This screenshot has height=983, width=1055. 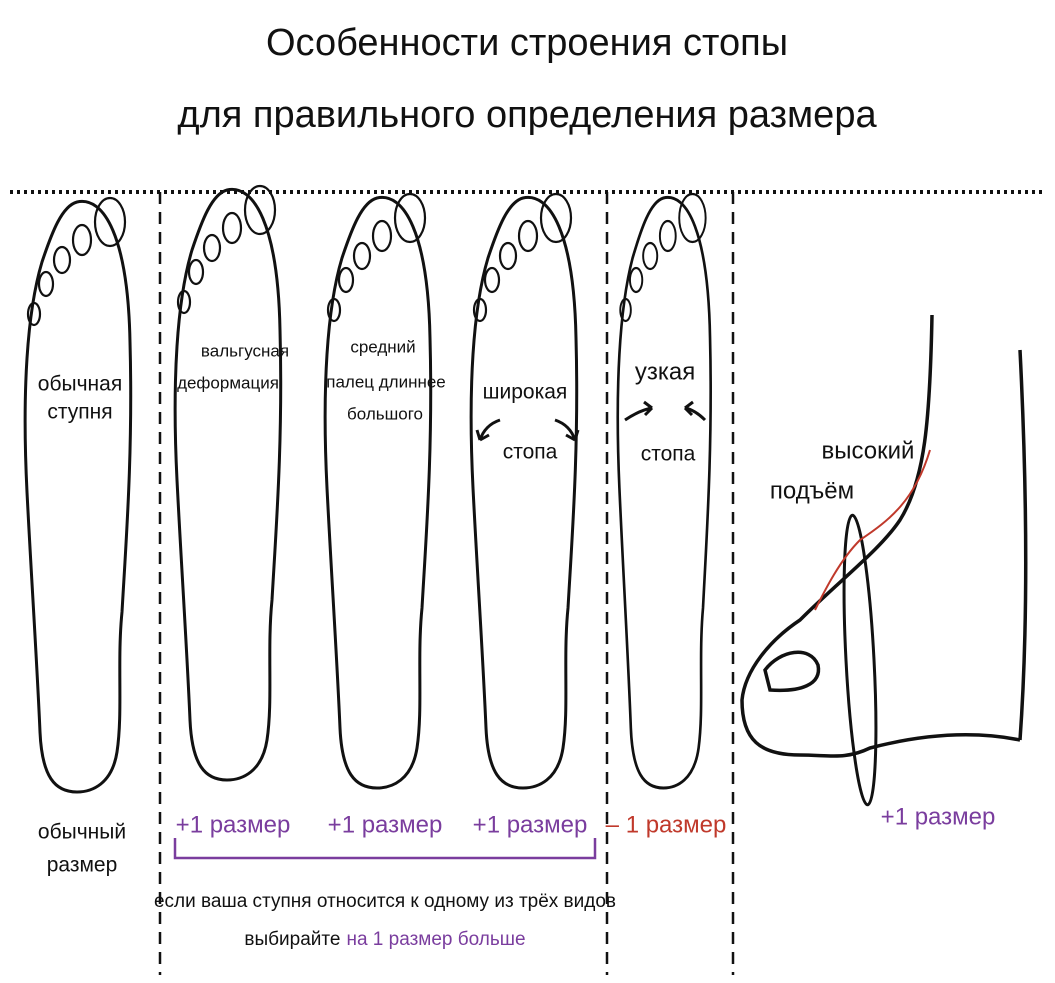 I want to click on foot-label: широкая, so click(x=525, y=392).